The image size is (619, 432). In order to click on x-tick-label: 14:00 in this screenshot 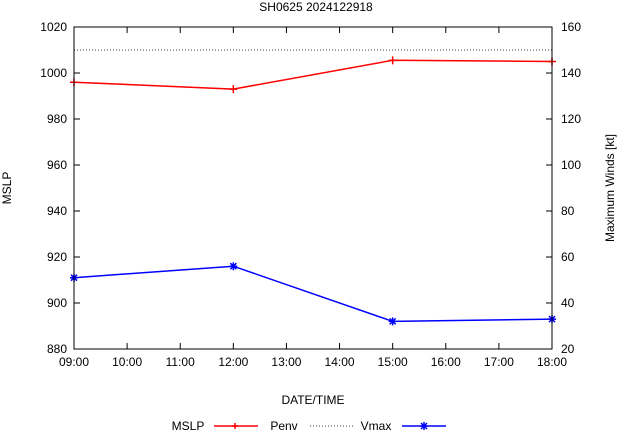, I will do `click(340, 362)`.